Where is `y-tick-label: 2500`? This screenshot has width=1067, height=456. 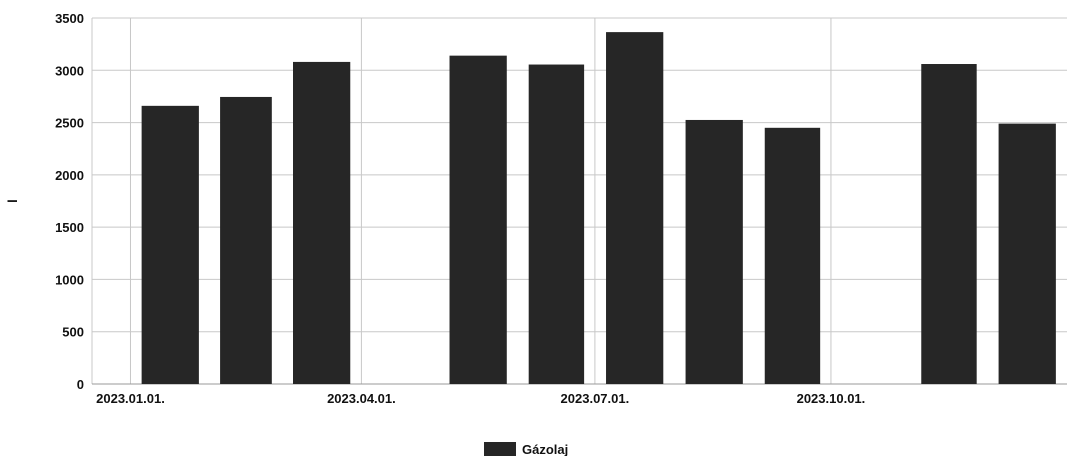
y-tick-label: 2500 is located at coordinates (69, 123).